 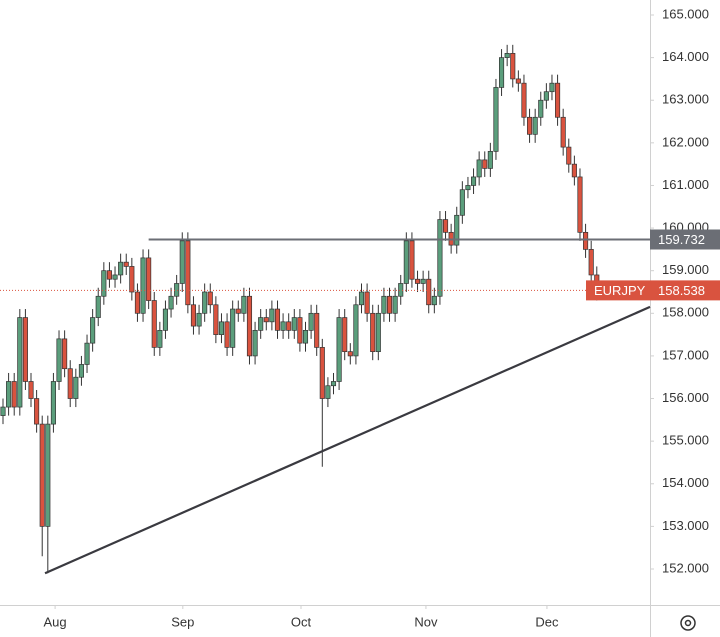 I want to click on settings-hub, so click(x=688, y=623).